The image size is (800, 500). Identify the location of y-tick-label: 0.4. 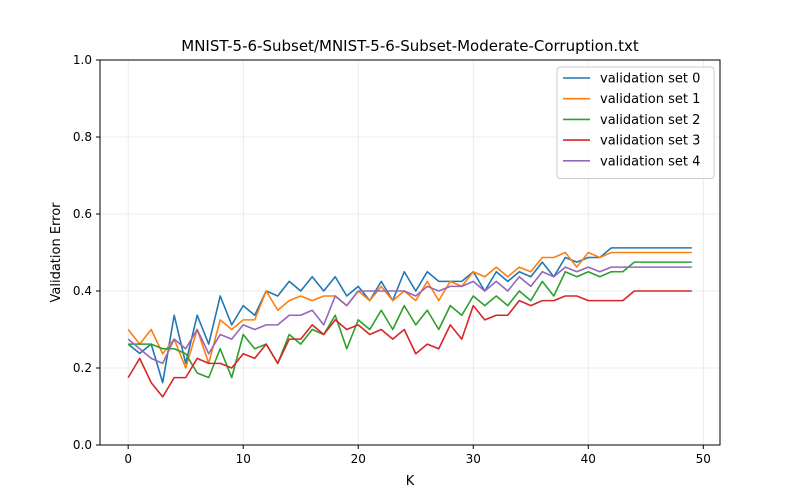
(82, 291).